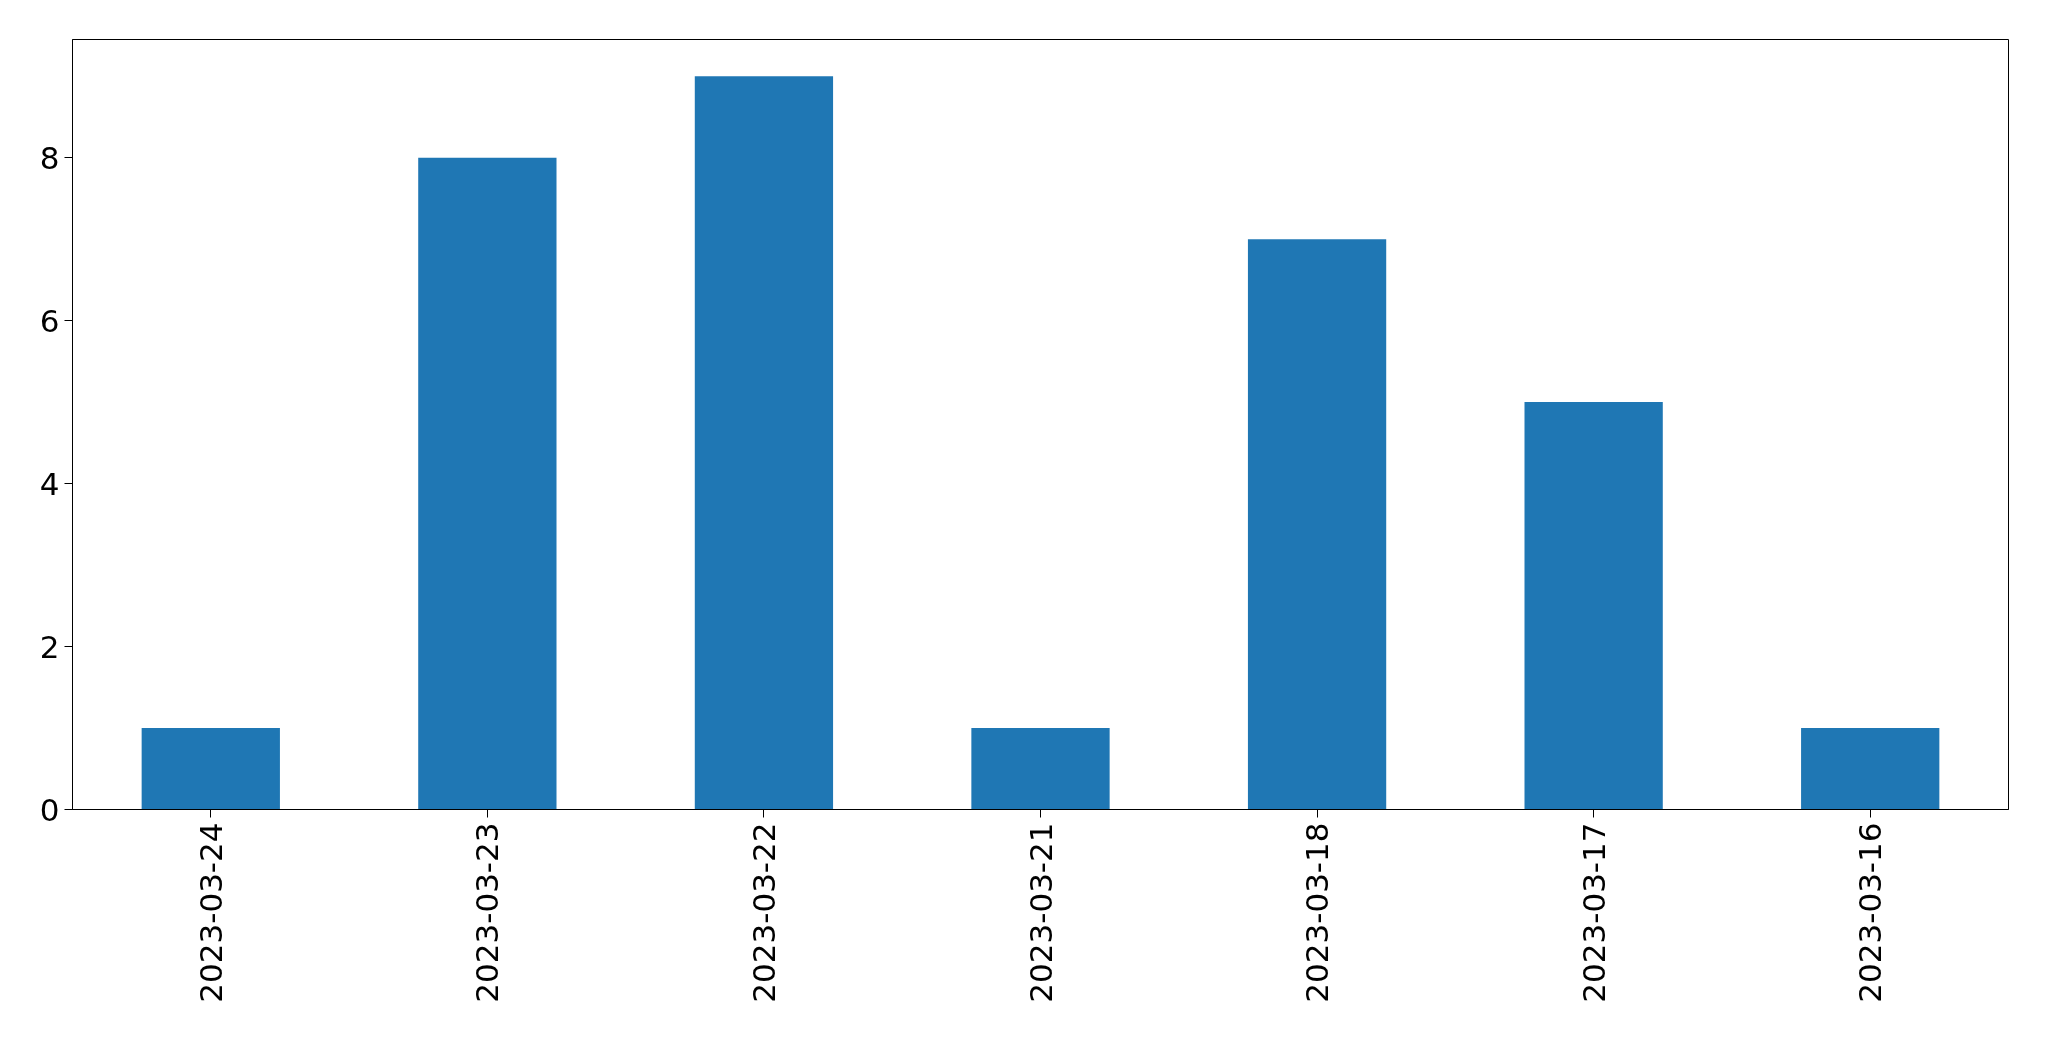  Describe the element at coordinates (49, 157) in the screenshot. I see `y-tick-label: 8` at that location.